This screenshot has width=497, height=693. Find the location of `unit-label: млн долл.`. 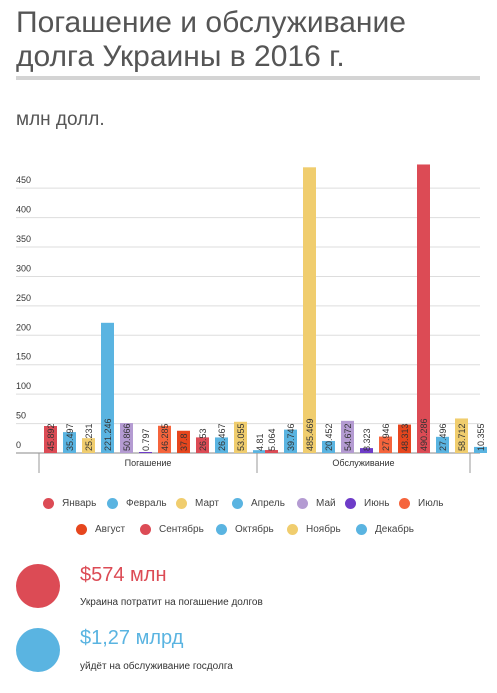

unit-label: млн долл. is located at coordinates (60, 119).